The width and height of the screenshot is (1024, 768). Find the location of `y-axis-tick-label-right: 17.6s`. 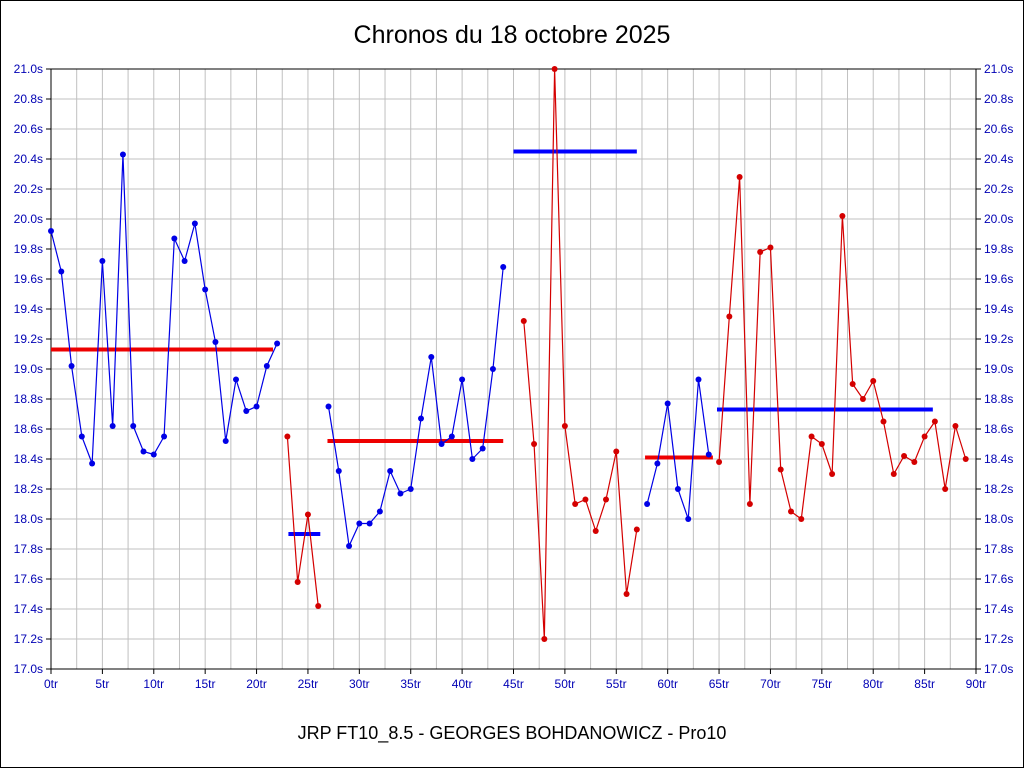

y-axis-tick-label-right: 17.6s is located at coordinates (998, 579).